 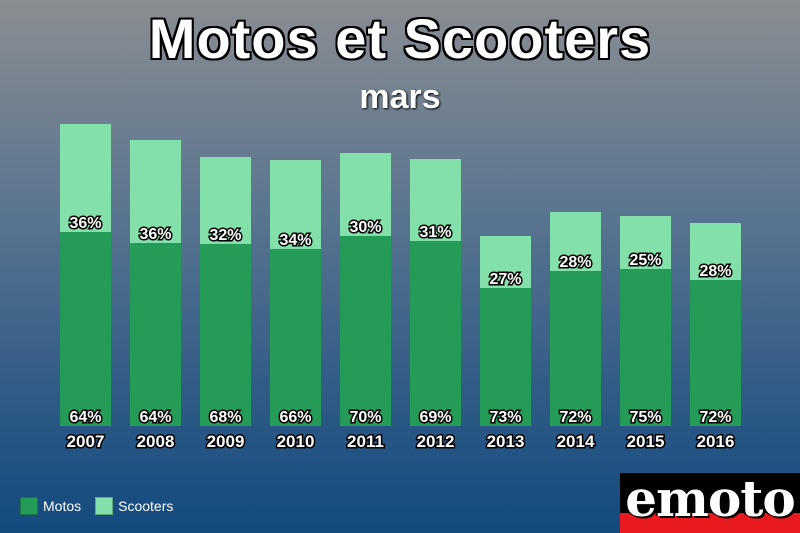 I want to click on data-label-scooters-2012: 31%, so click(x=435, y=232).